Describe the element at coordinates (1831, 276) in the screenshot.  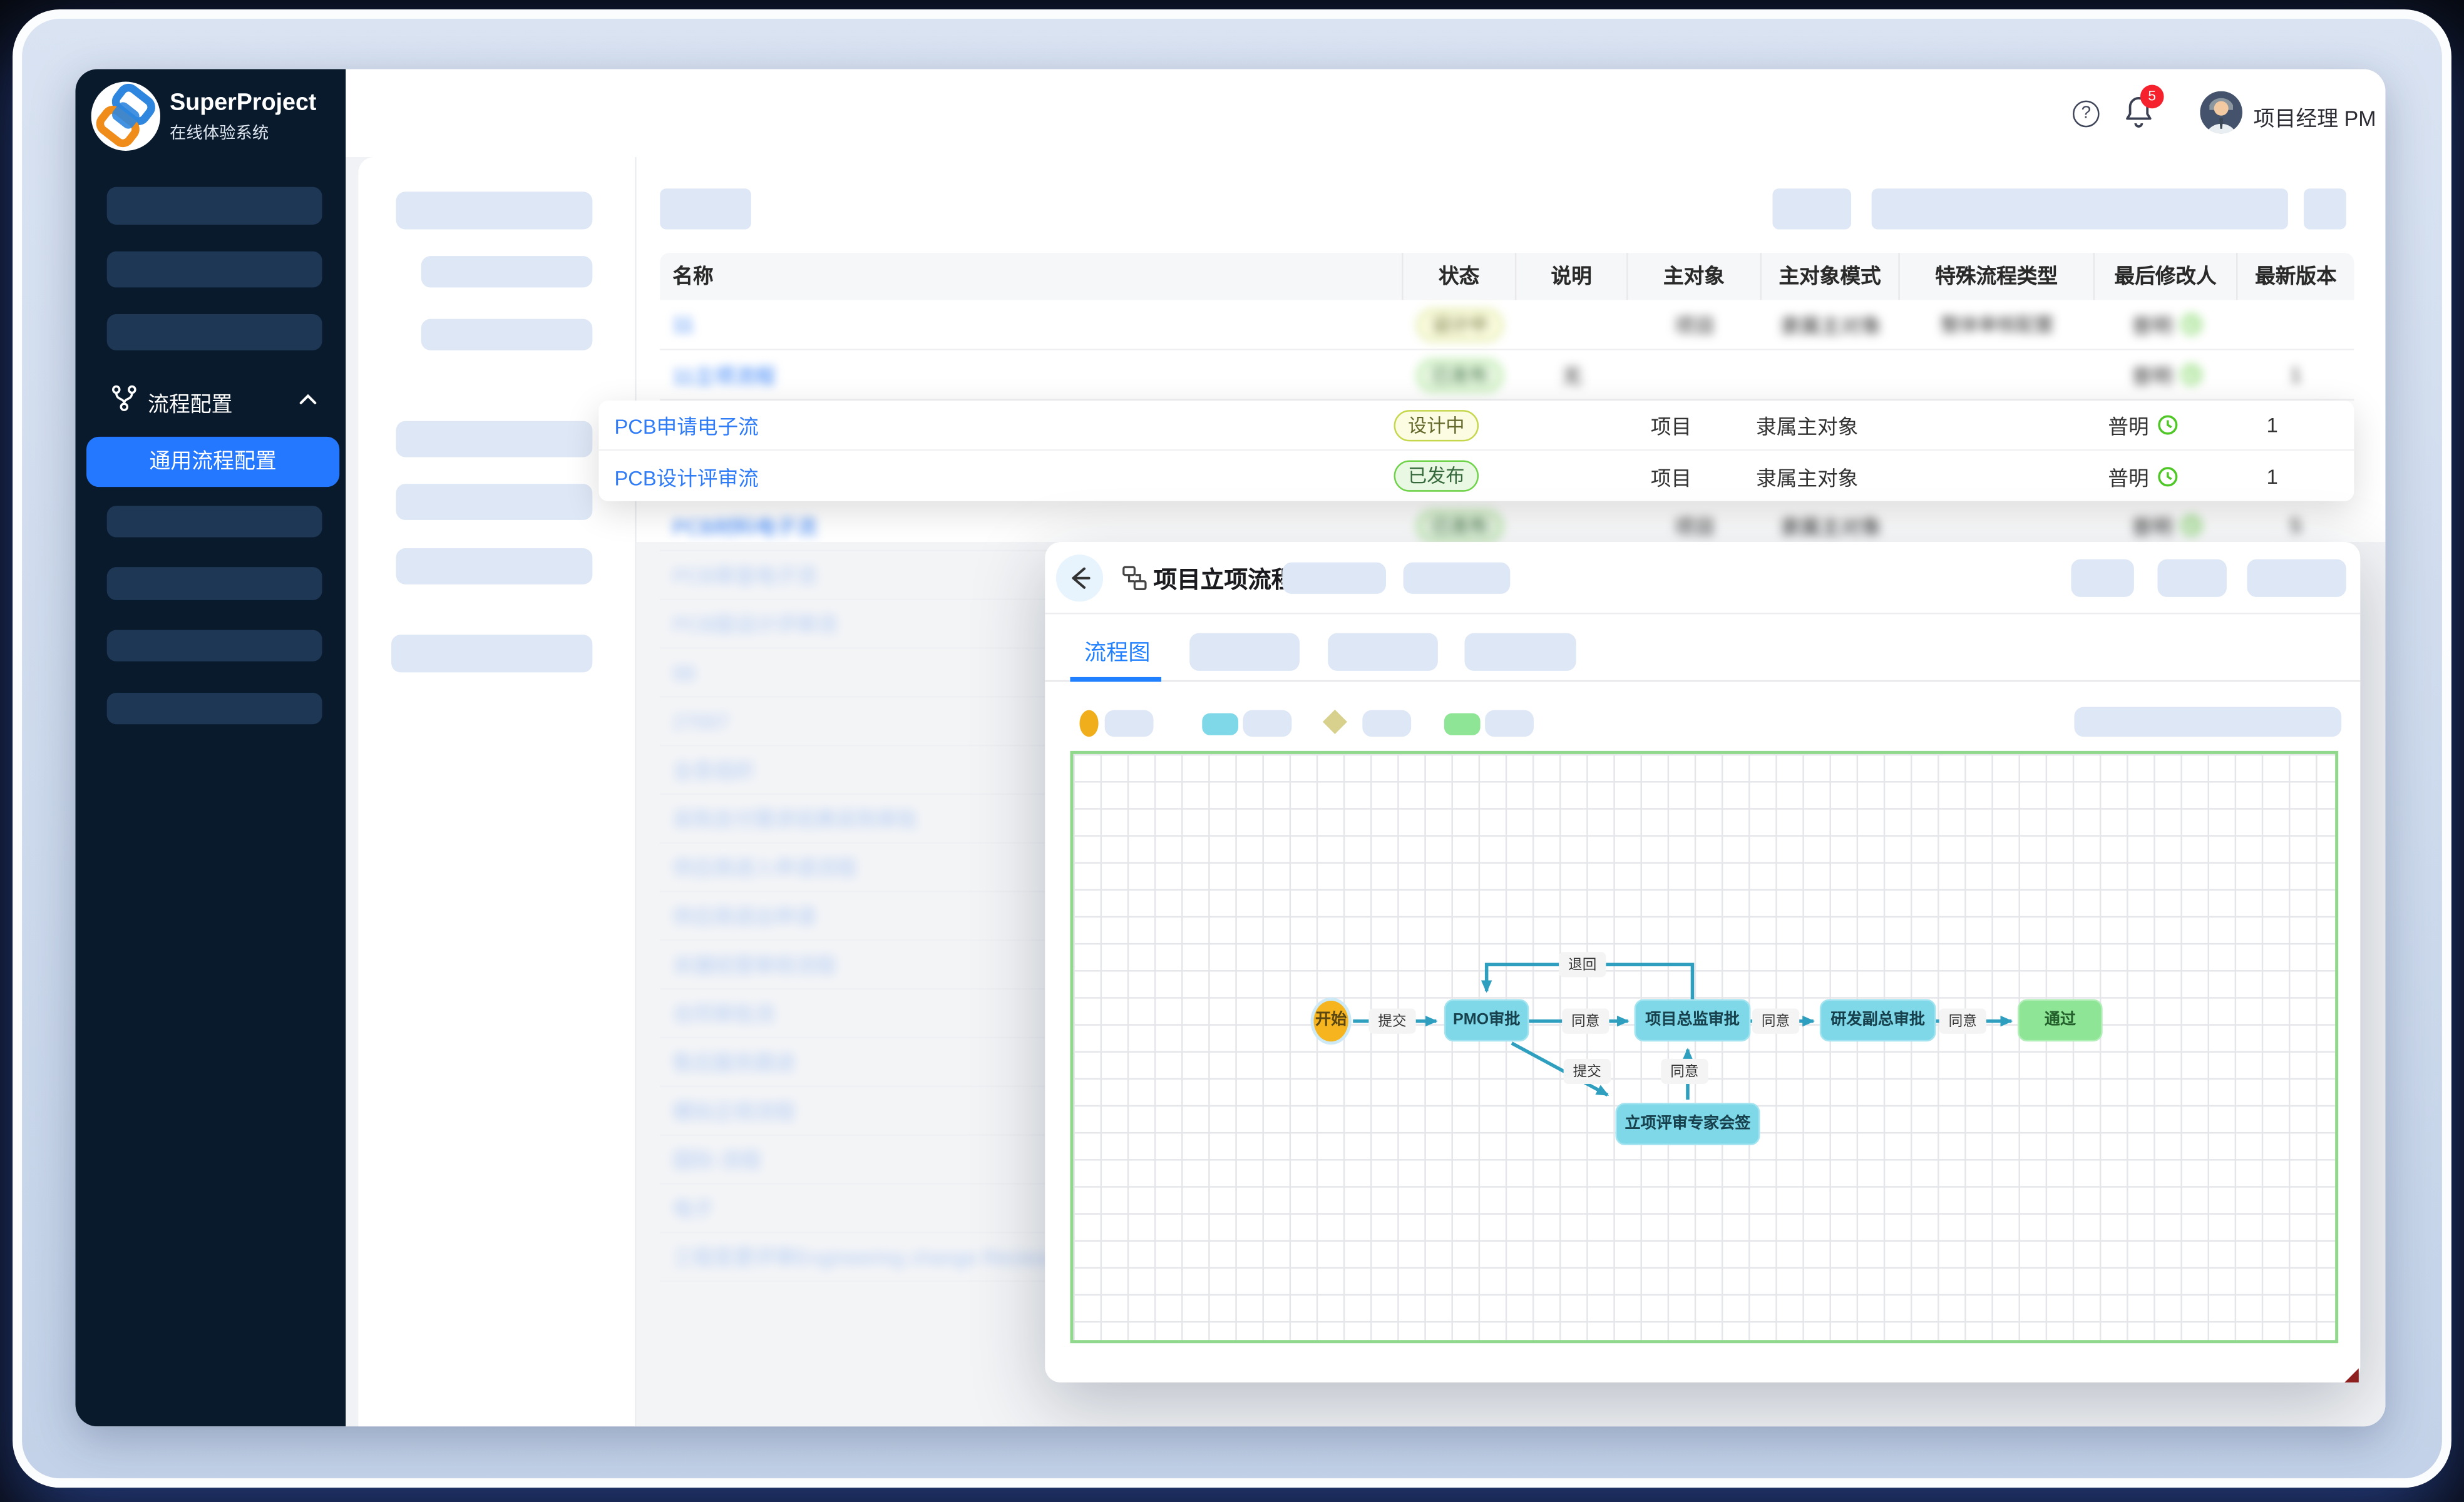
I see `col-mode: 主对象模式` at that location.